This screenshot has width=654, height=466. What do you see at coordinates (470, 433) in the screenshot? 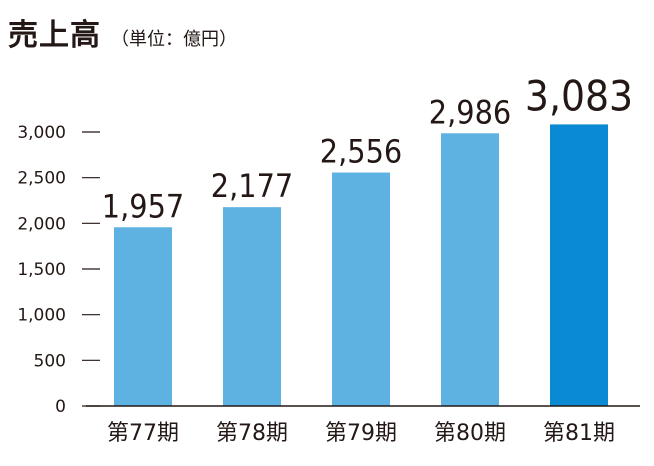
I see `category-label: 第80期` at bounding box center [470, 433].